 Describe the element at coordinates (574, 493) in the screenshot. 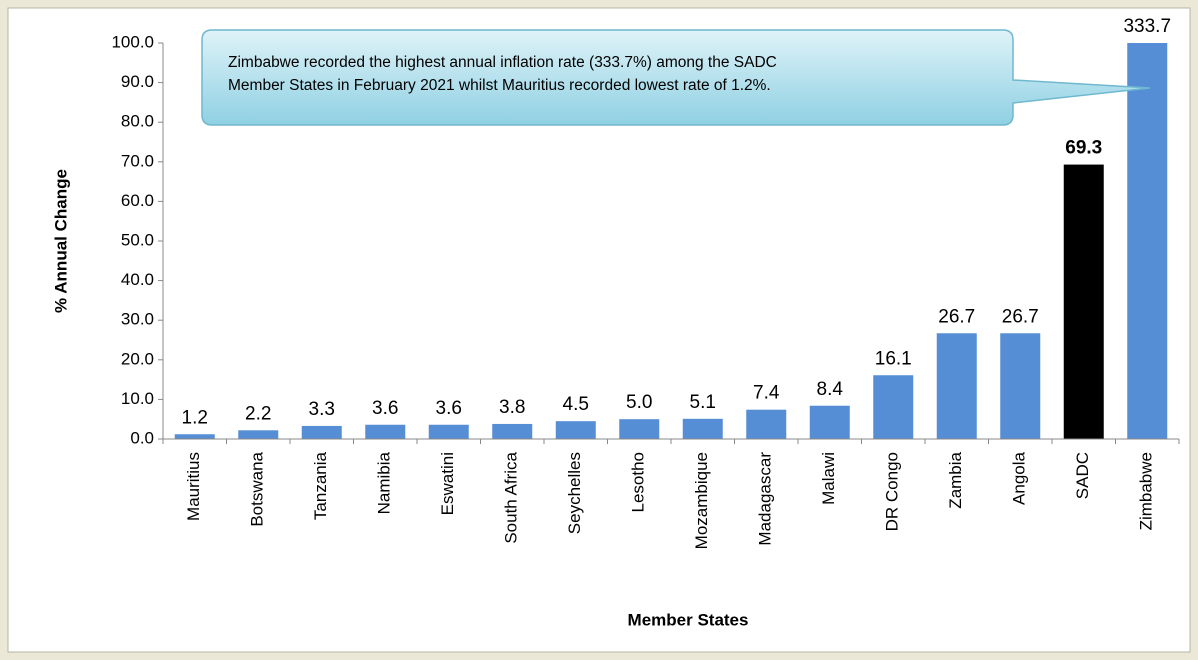

I see `x-tick-label: Seychelles` at that location.